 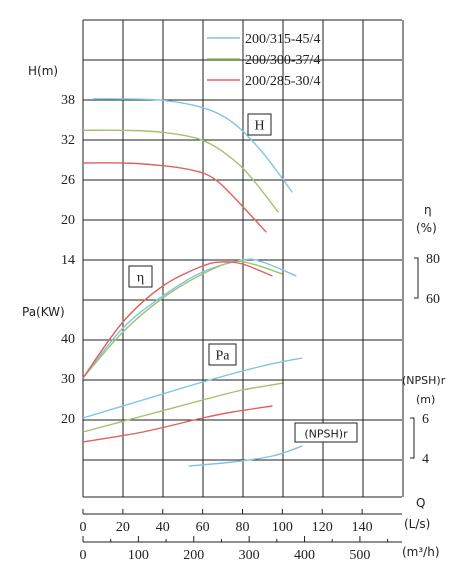 I want to click on efficiency-annotation-box, so click(x=140, y=276).